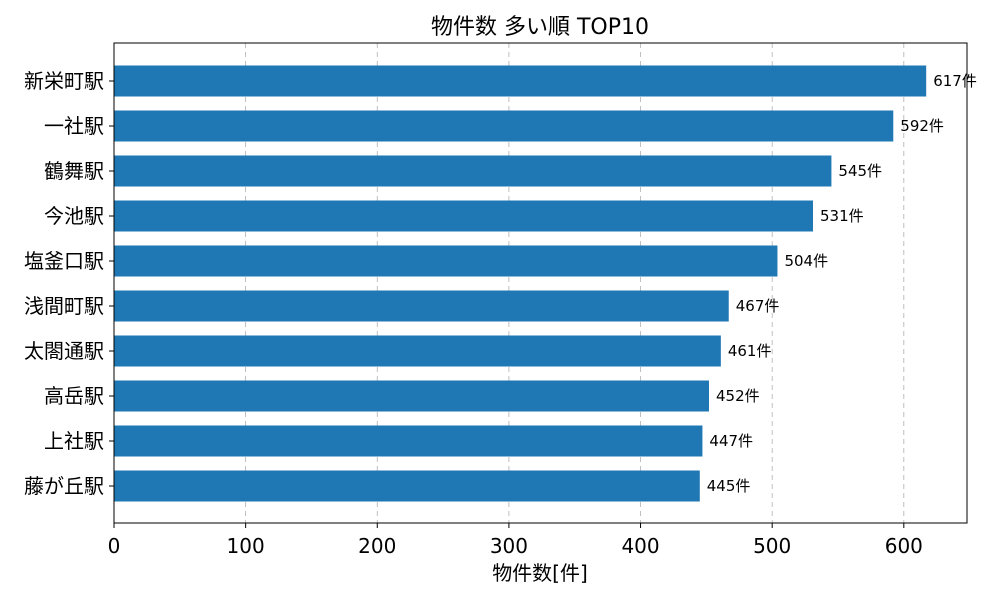  What do you see at coordinates (842, 216) in the screenshot?
I see `data-label: 531件` at bounding box center [842, 216].